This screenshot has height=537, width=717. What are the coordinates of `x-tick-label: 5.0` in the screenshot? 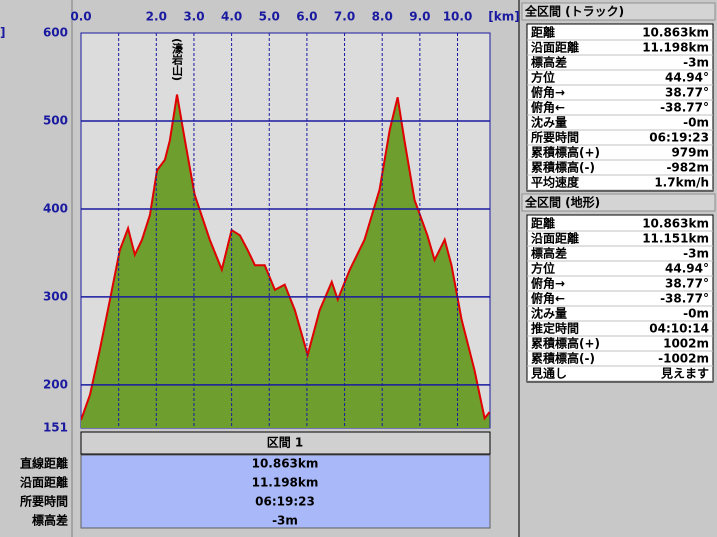 It's located at (269, 17).